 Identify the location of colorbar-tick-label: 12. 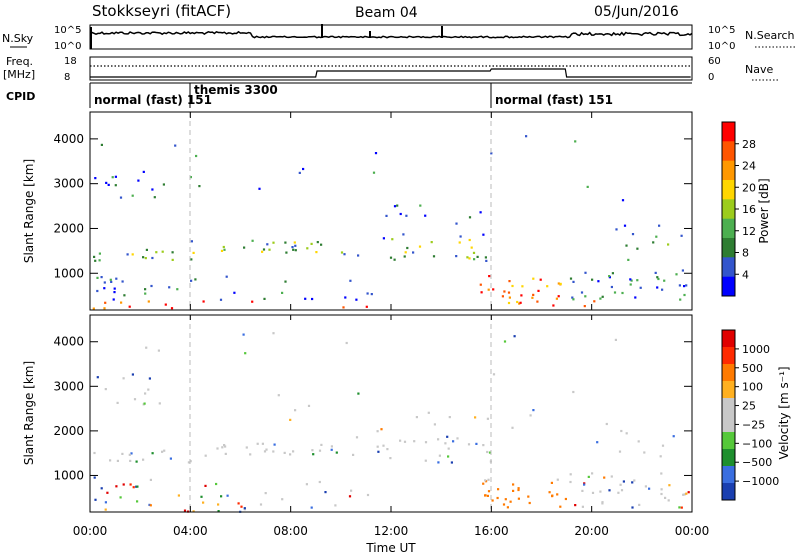
(749, 231).